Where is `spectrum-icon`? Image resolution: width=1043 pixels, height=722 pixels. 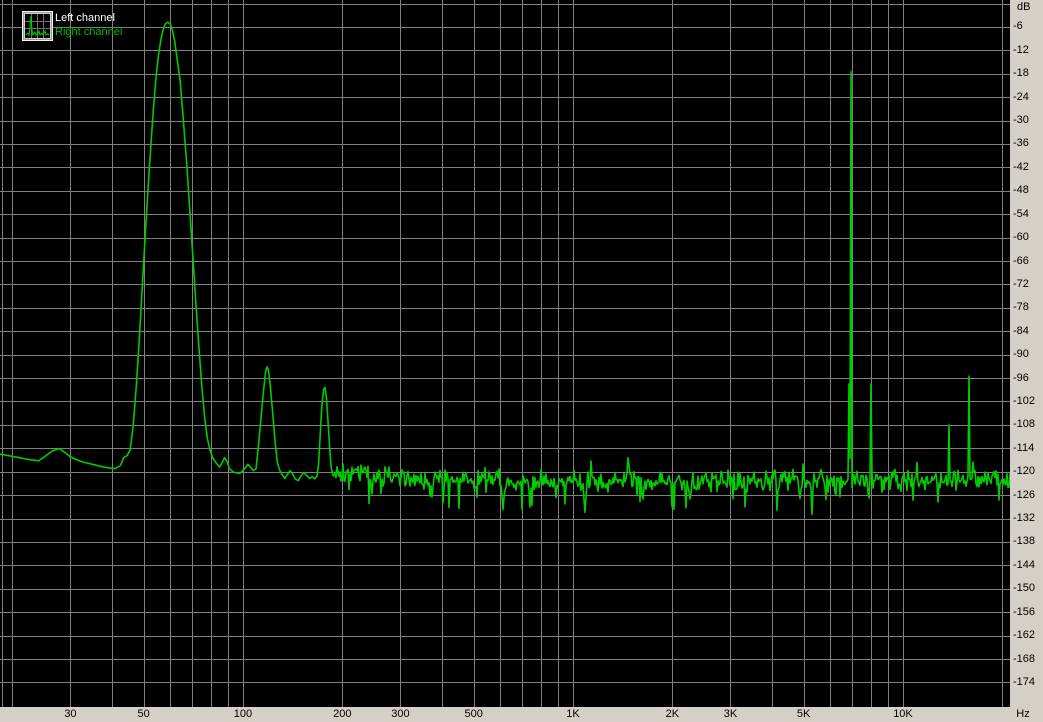 spectrum-icon is located at coordinates (37, 26).